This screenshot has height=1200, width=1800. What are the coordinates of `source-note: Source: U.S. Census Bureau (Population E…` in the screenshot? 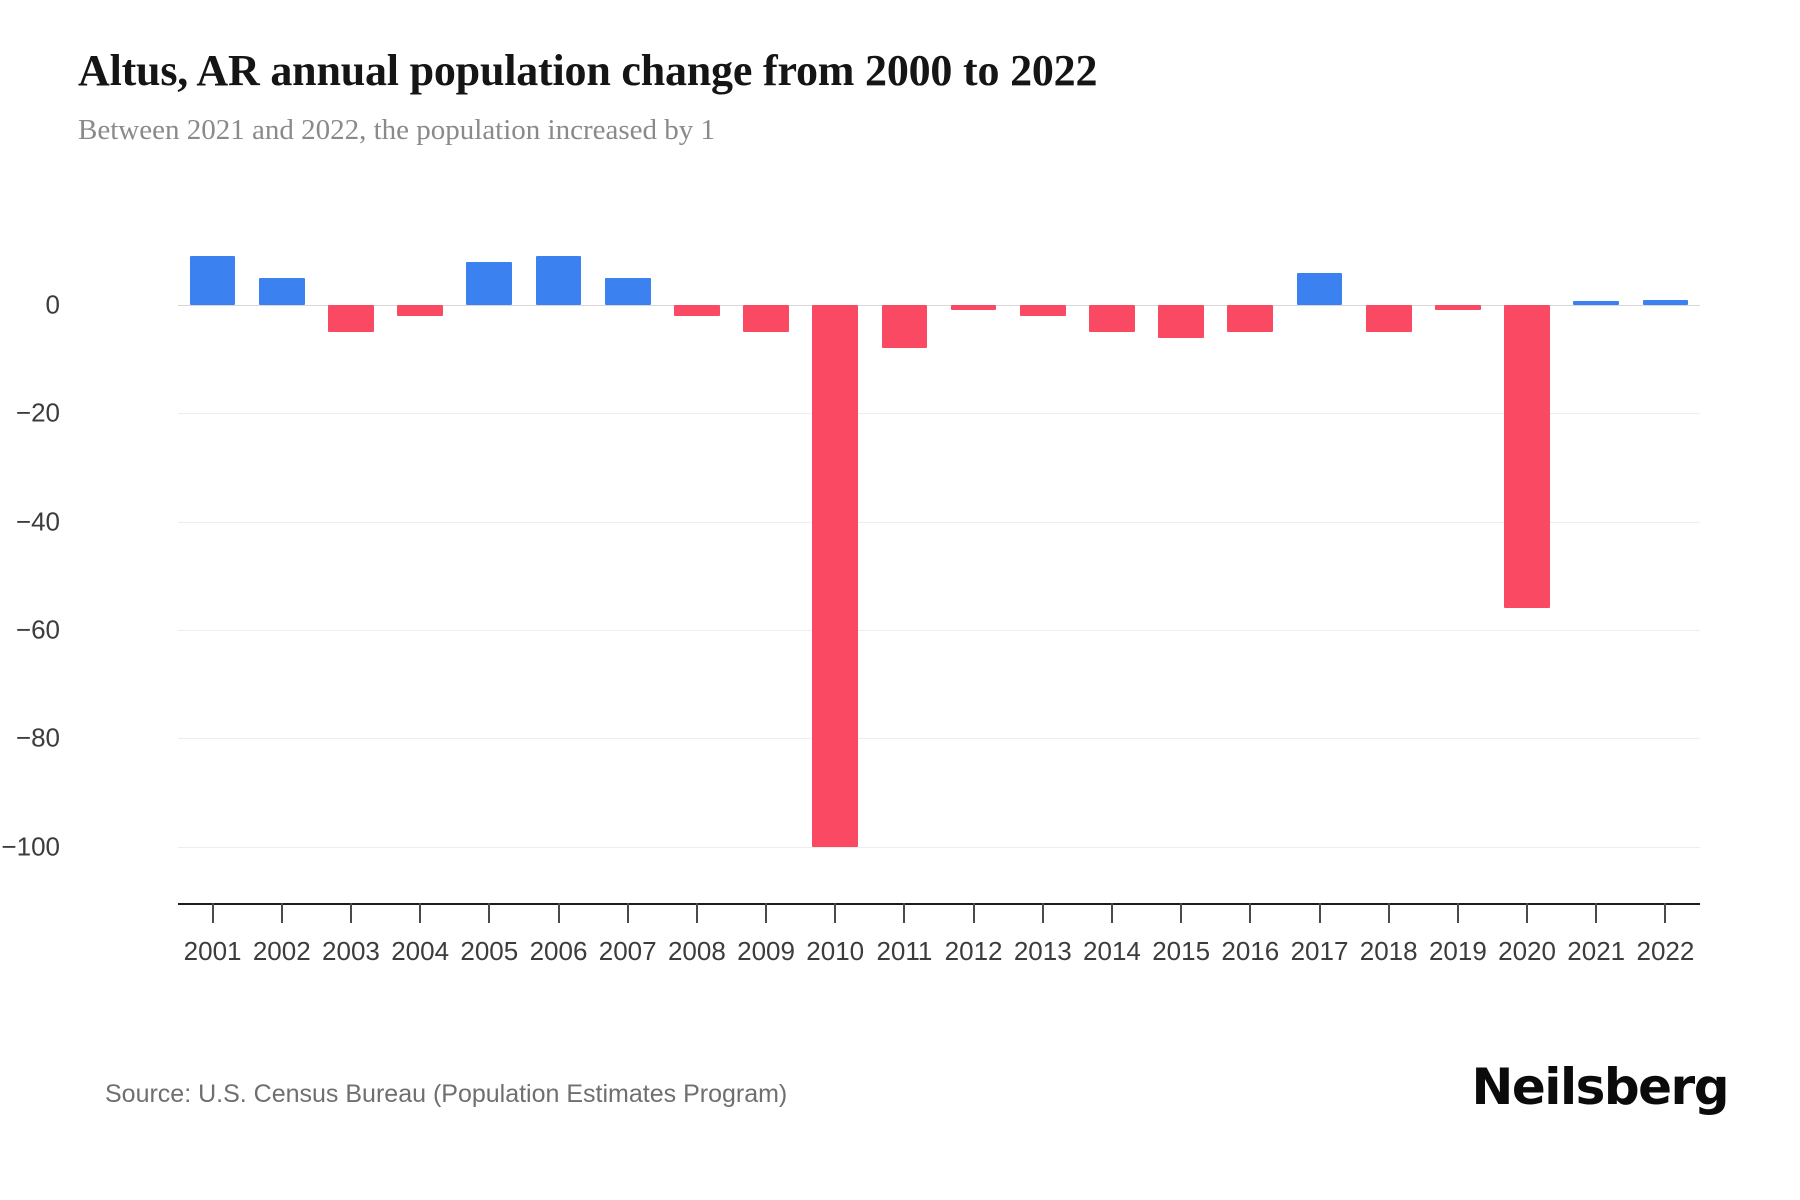 It's located at (446, 1094).